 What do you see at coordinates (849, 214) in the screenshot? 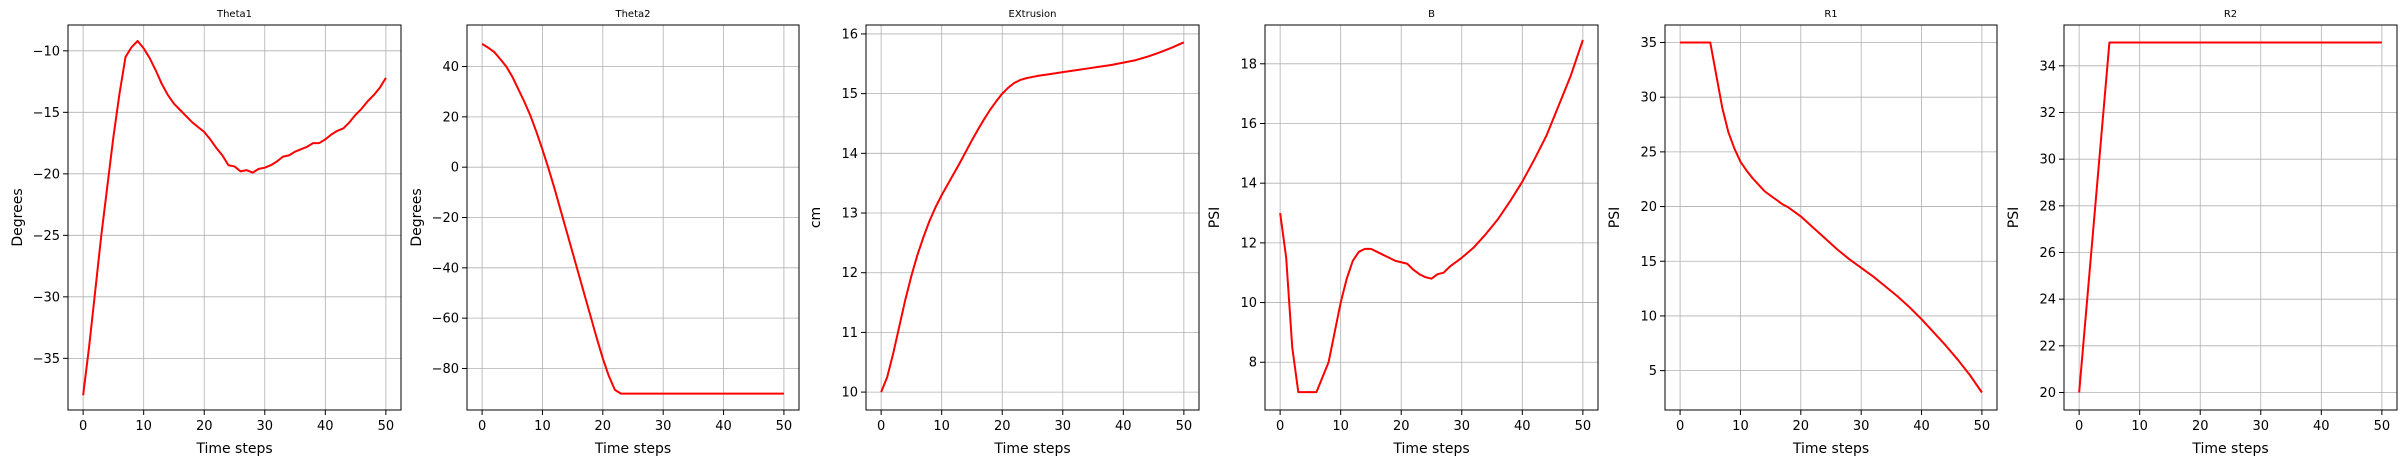
I see `y-tick-label: 13` at bounding box center [849, 214].